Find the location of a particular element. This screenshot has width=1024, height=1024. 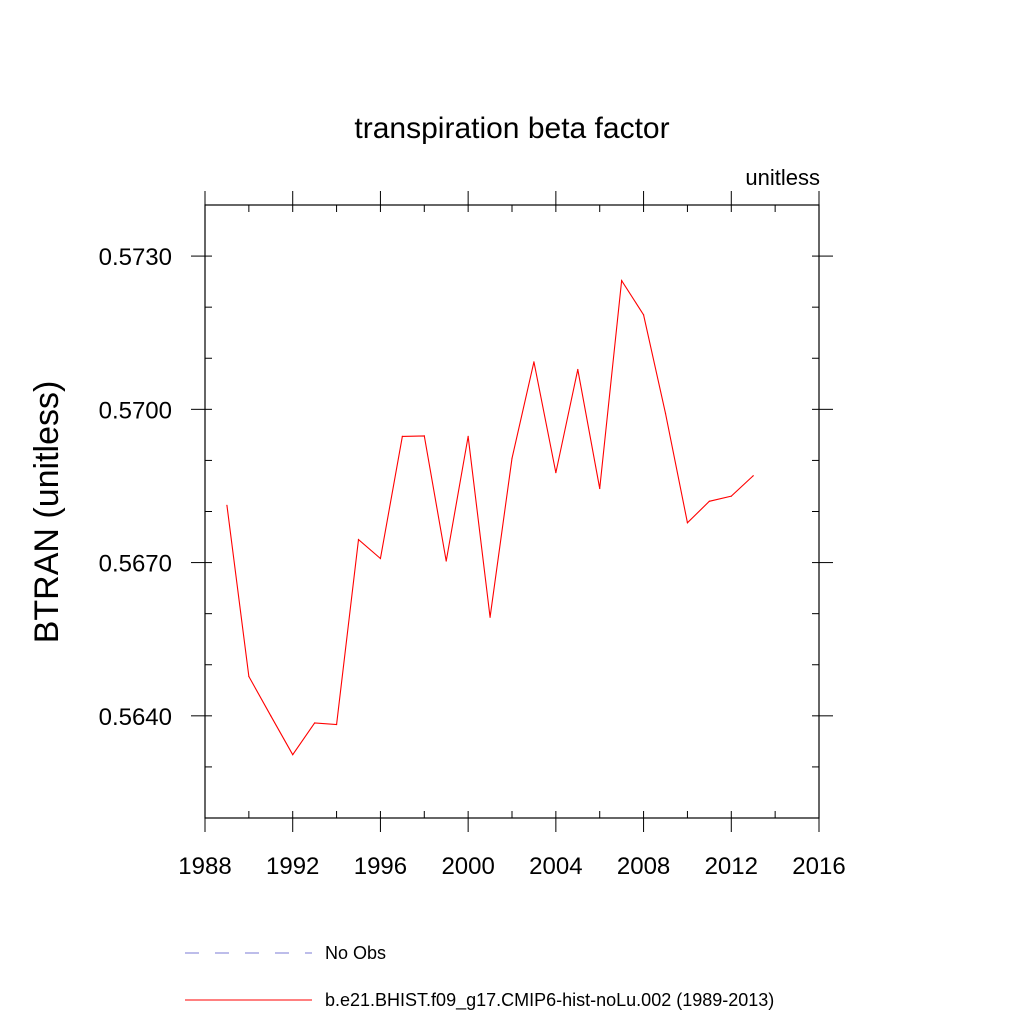

x-tick-label: 1988 is located at coordinates (204, 866).